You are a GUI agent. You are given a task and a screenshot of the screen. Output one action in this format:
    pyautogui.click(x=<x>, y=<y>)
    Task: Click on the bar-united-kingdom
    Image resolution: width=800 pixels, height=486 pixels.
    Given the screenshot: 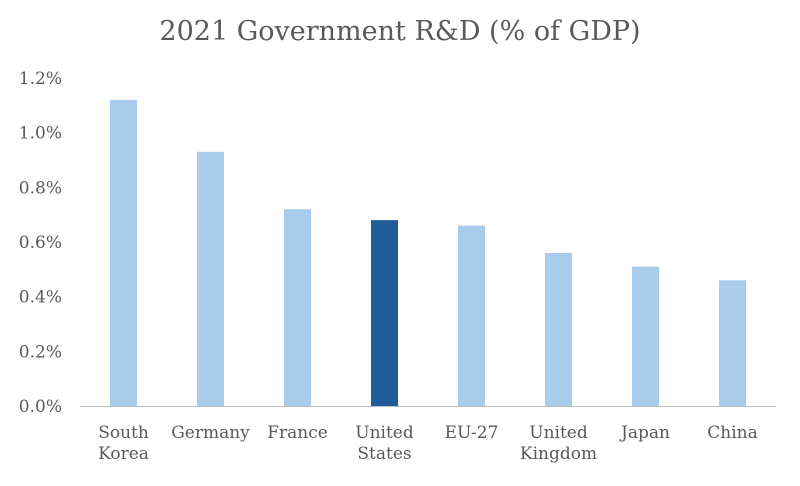 What is the action you would take?
    pyautogui.click(x=558, y=329)
    